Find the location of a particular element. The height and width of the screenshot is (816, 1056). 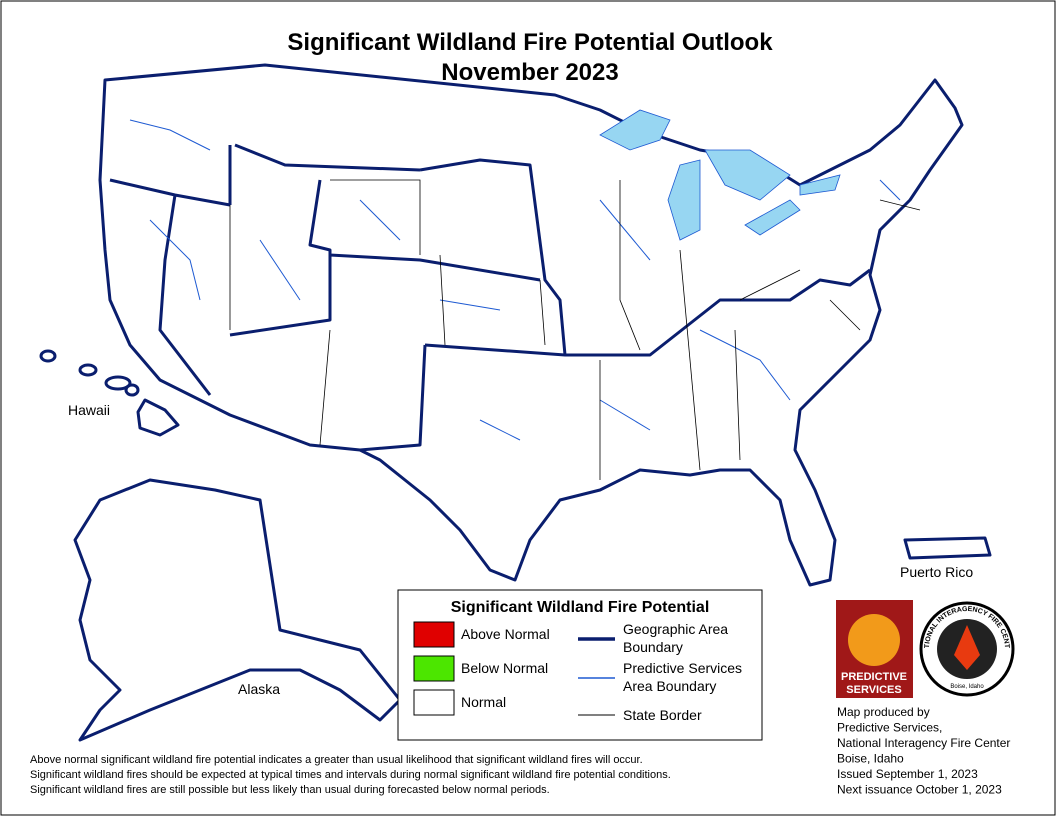

legend-title: Significant Wildland Fire Potential is located at coordinates (580, 607).